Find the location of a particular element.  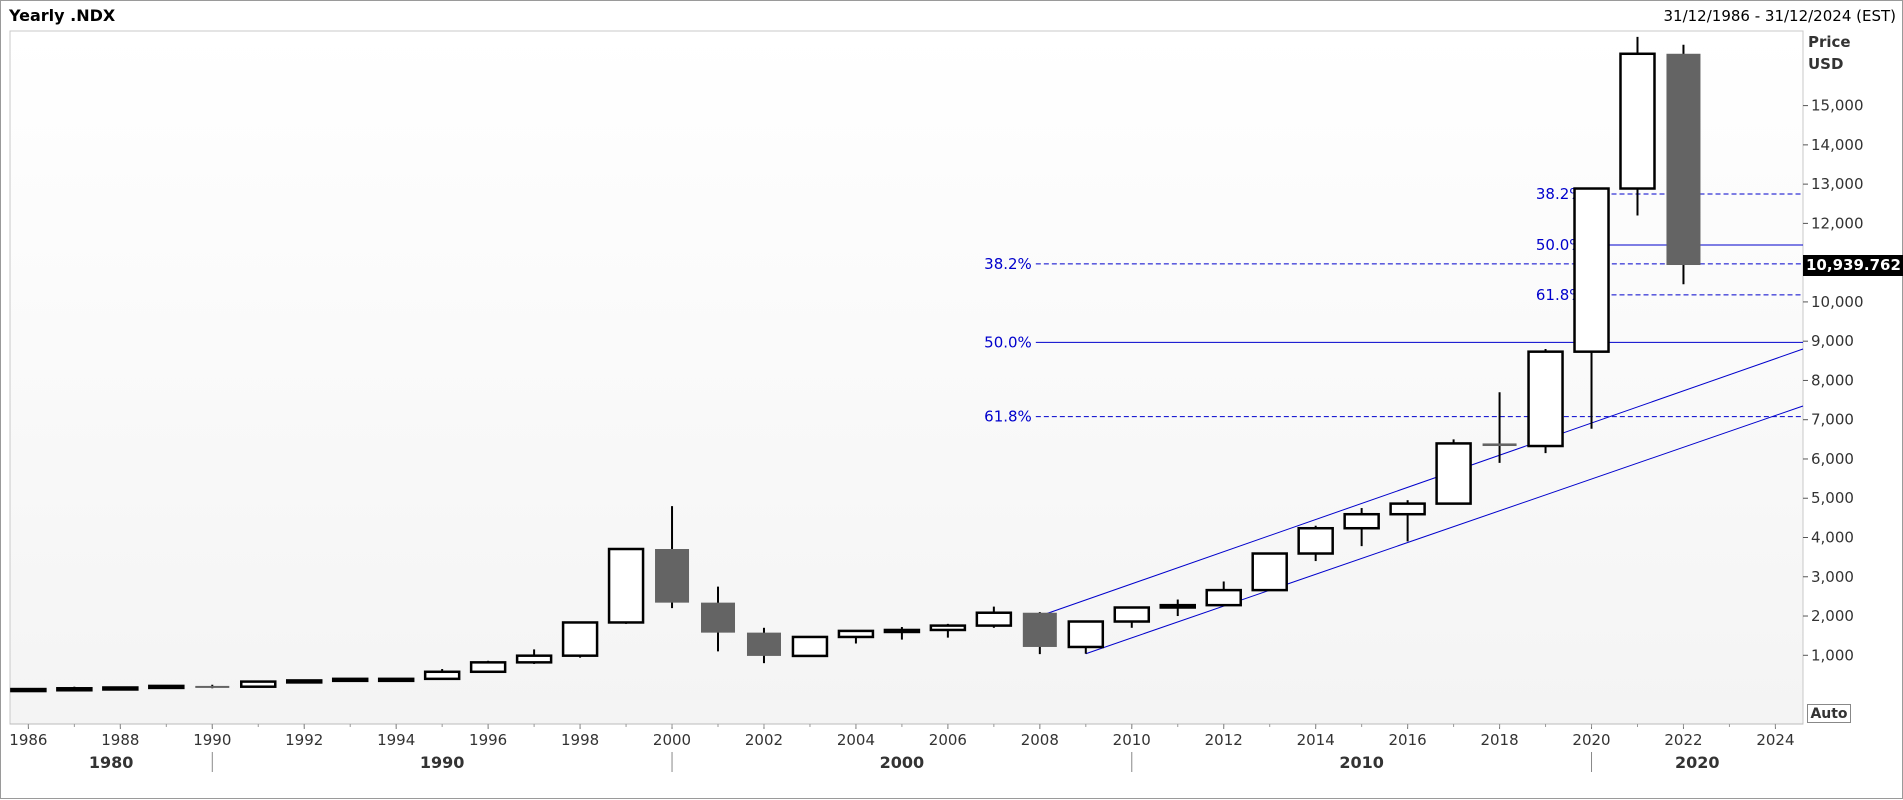

x-tick-label: 1996 is located at coordinates (488, 740).